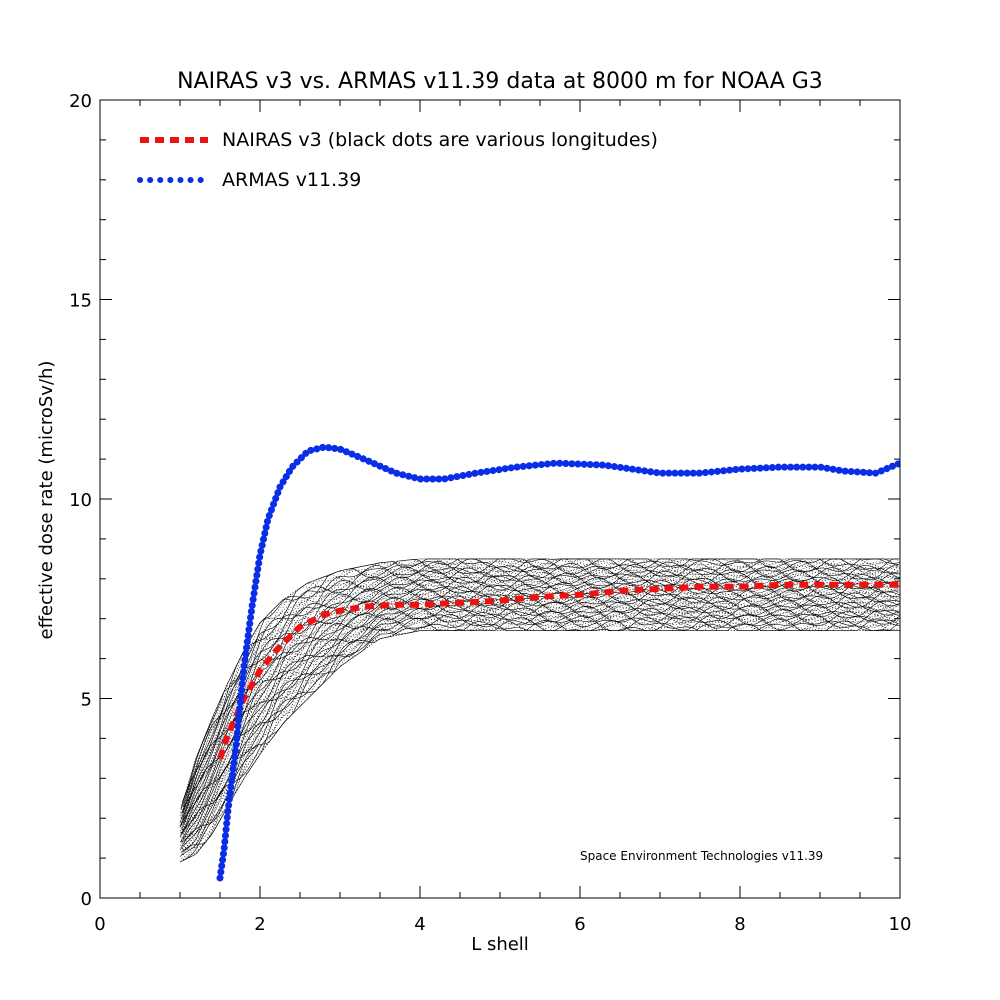 This screenshot has width=1000, height=1000. I want to click on x-tick-label: 4, so click(419, 924).